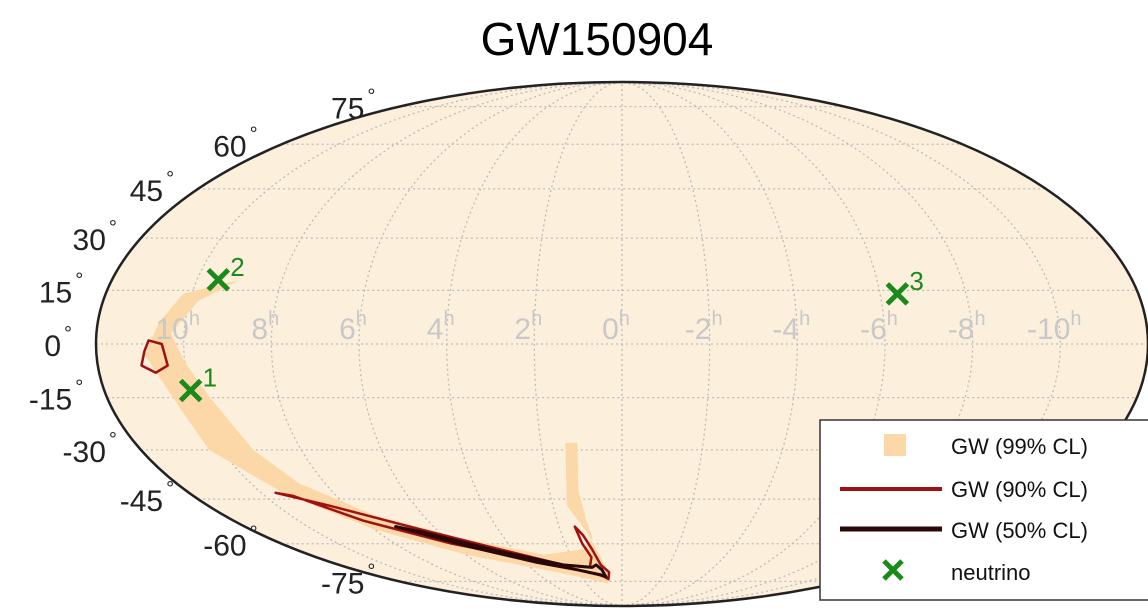 The image size is (1148, 613). I want to click on legend-swatch-gw99, so click(895, 445).